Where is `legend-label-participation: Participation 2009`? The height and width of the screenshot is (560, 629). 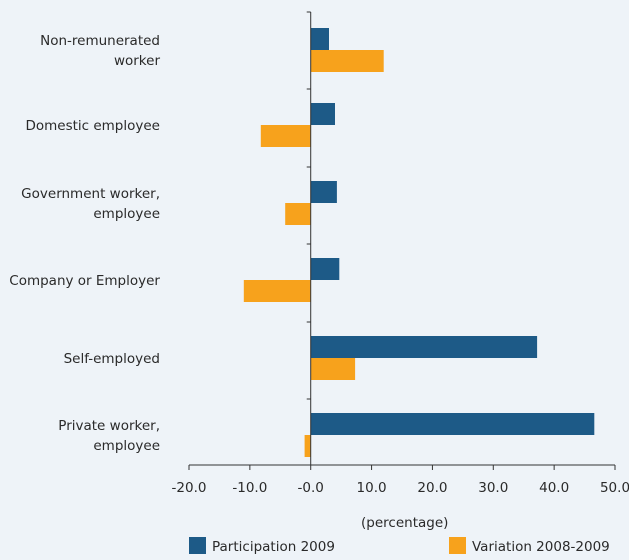
legend-label-participation: Participation 2009 is located at coordinates (273, 547).